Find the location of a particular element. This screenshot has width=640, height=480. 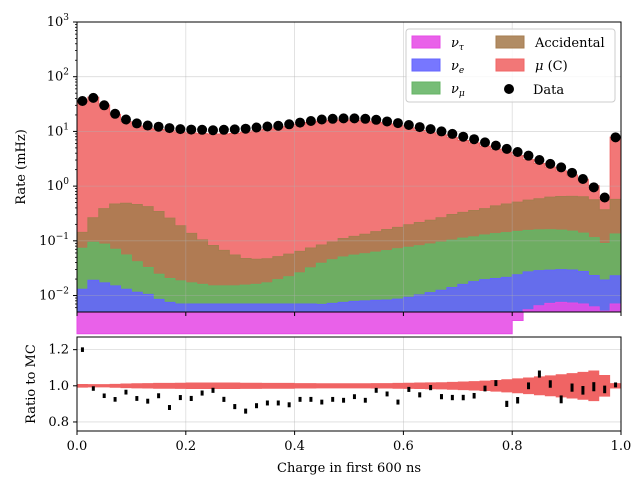

lower-y-tick-label: 0.8 is located at coordinates (58, 422).